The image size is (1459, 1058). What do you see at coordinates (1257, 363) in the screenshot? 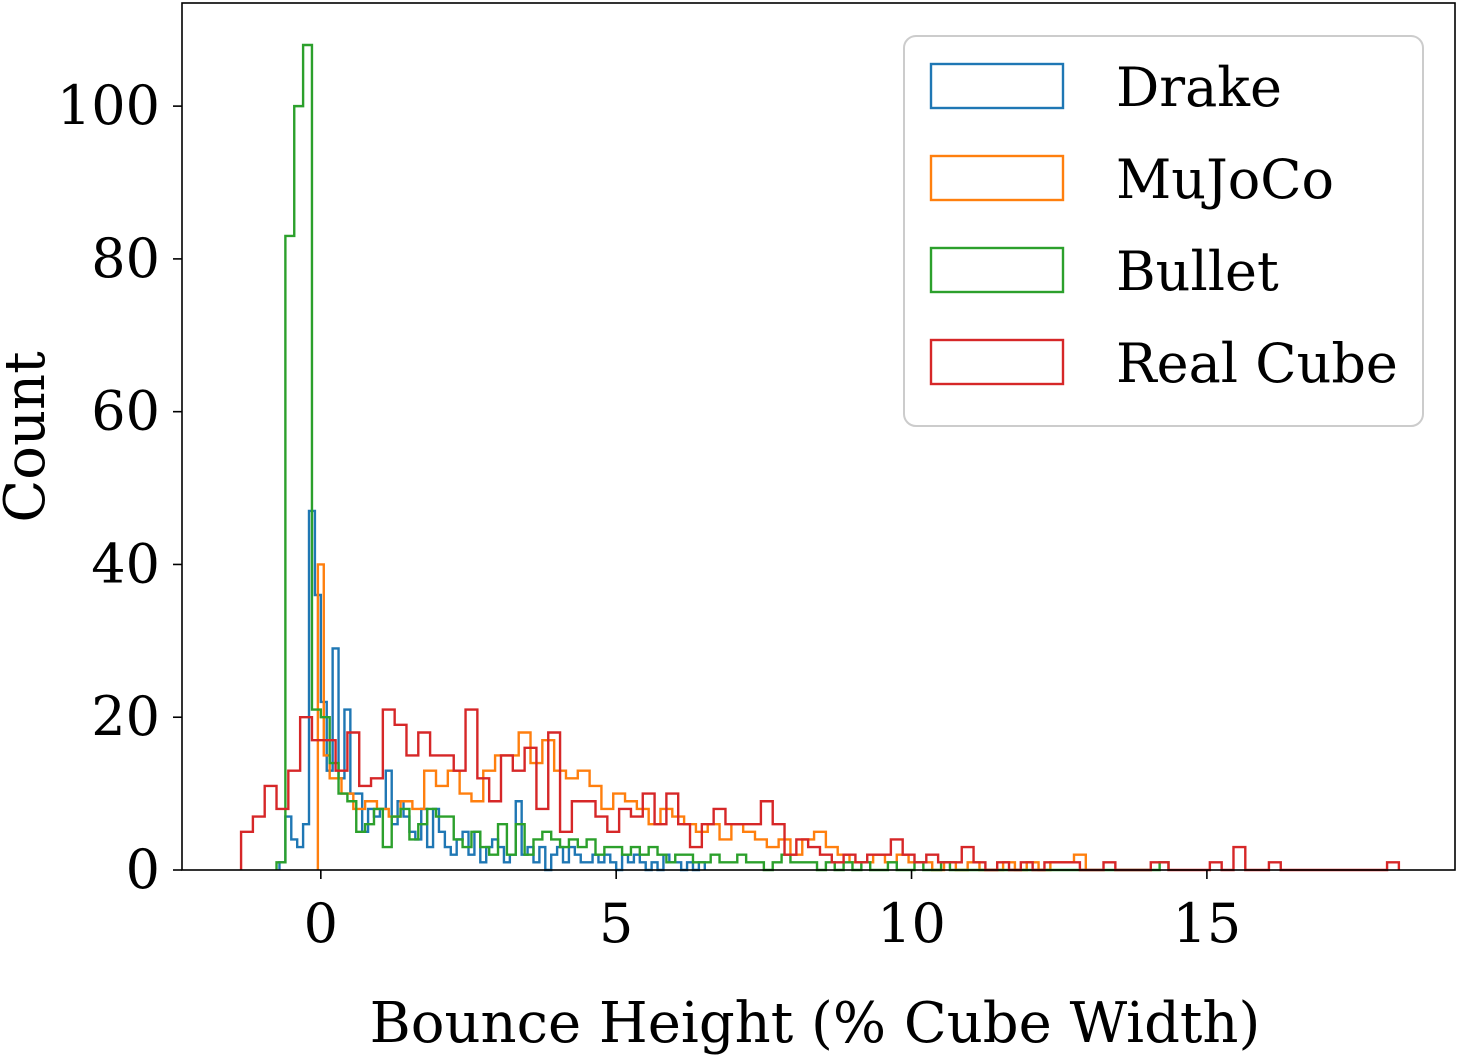
I see `legend-label-real-cube: Real Cube` at bounding box center [1257, 363].